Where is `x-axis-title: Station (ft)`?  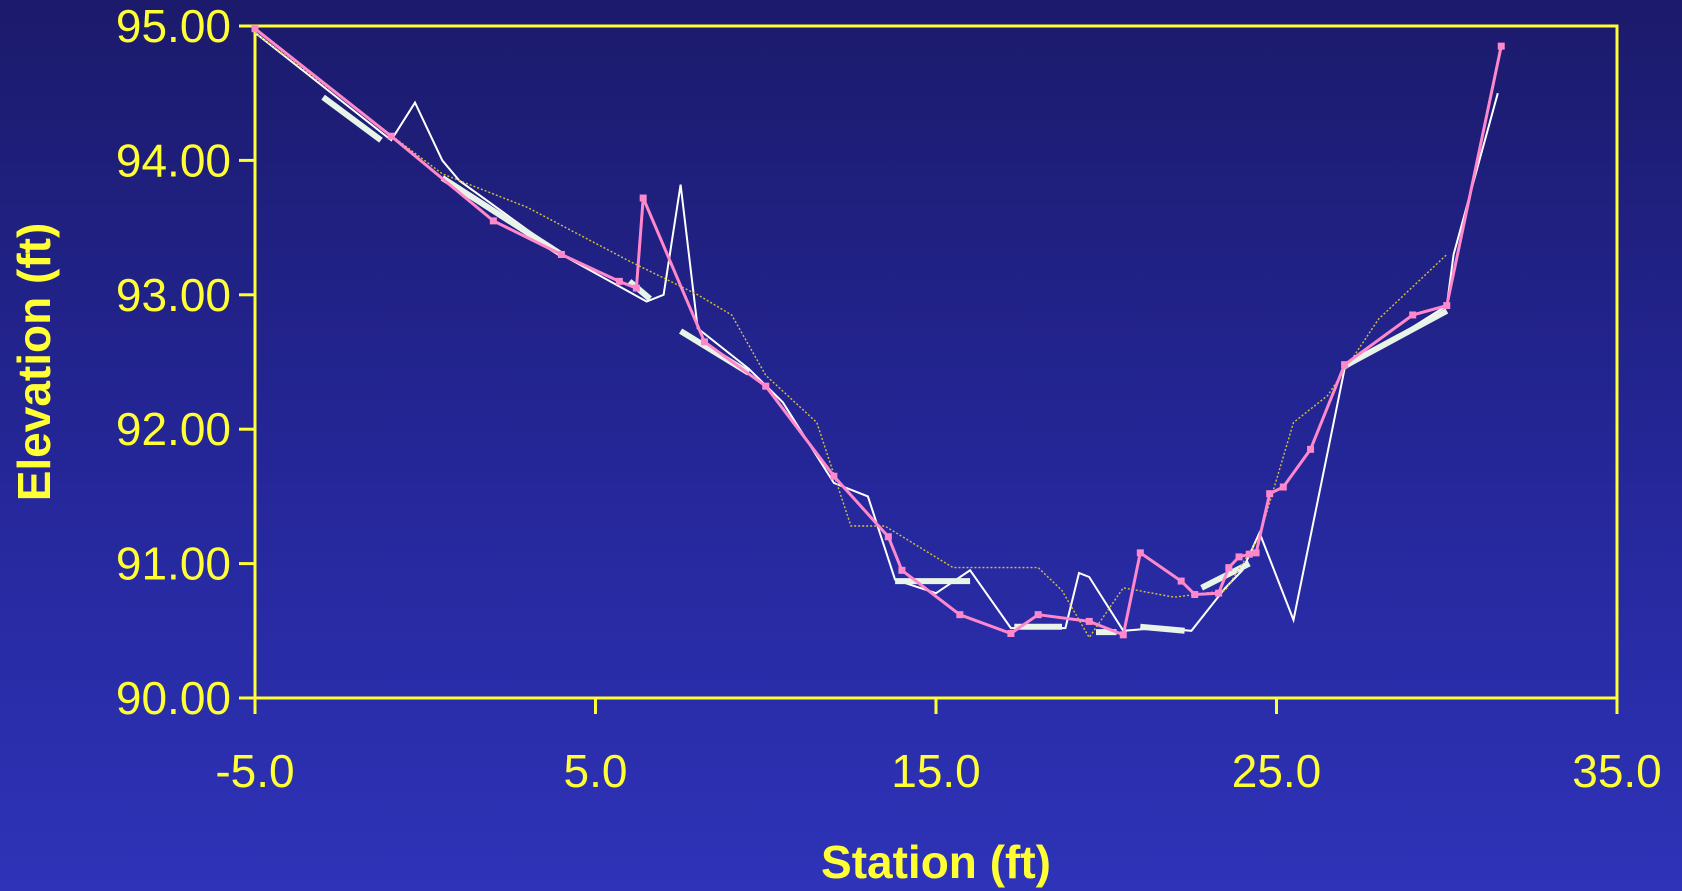 x-axis-title: Station (ft) is located at coordinates (936, 862).